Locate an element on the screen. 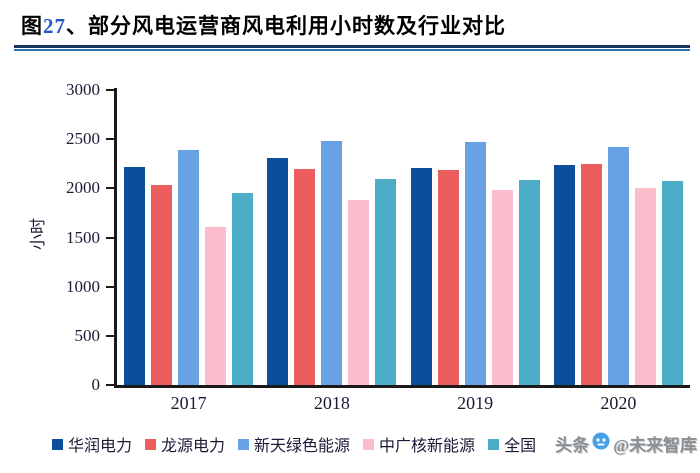 The image size is (700, 473). figure-title: 图27、部分风电运营商风电利用小时数及行业对比 is located at coordinates (263, 25).